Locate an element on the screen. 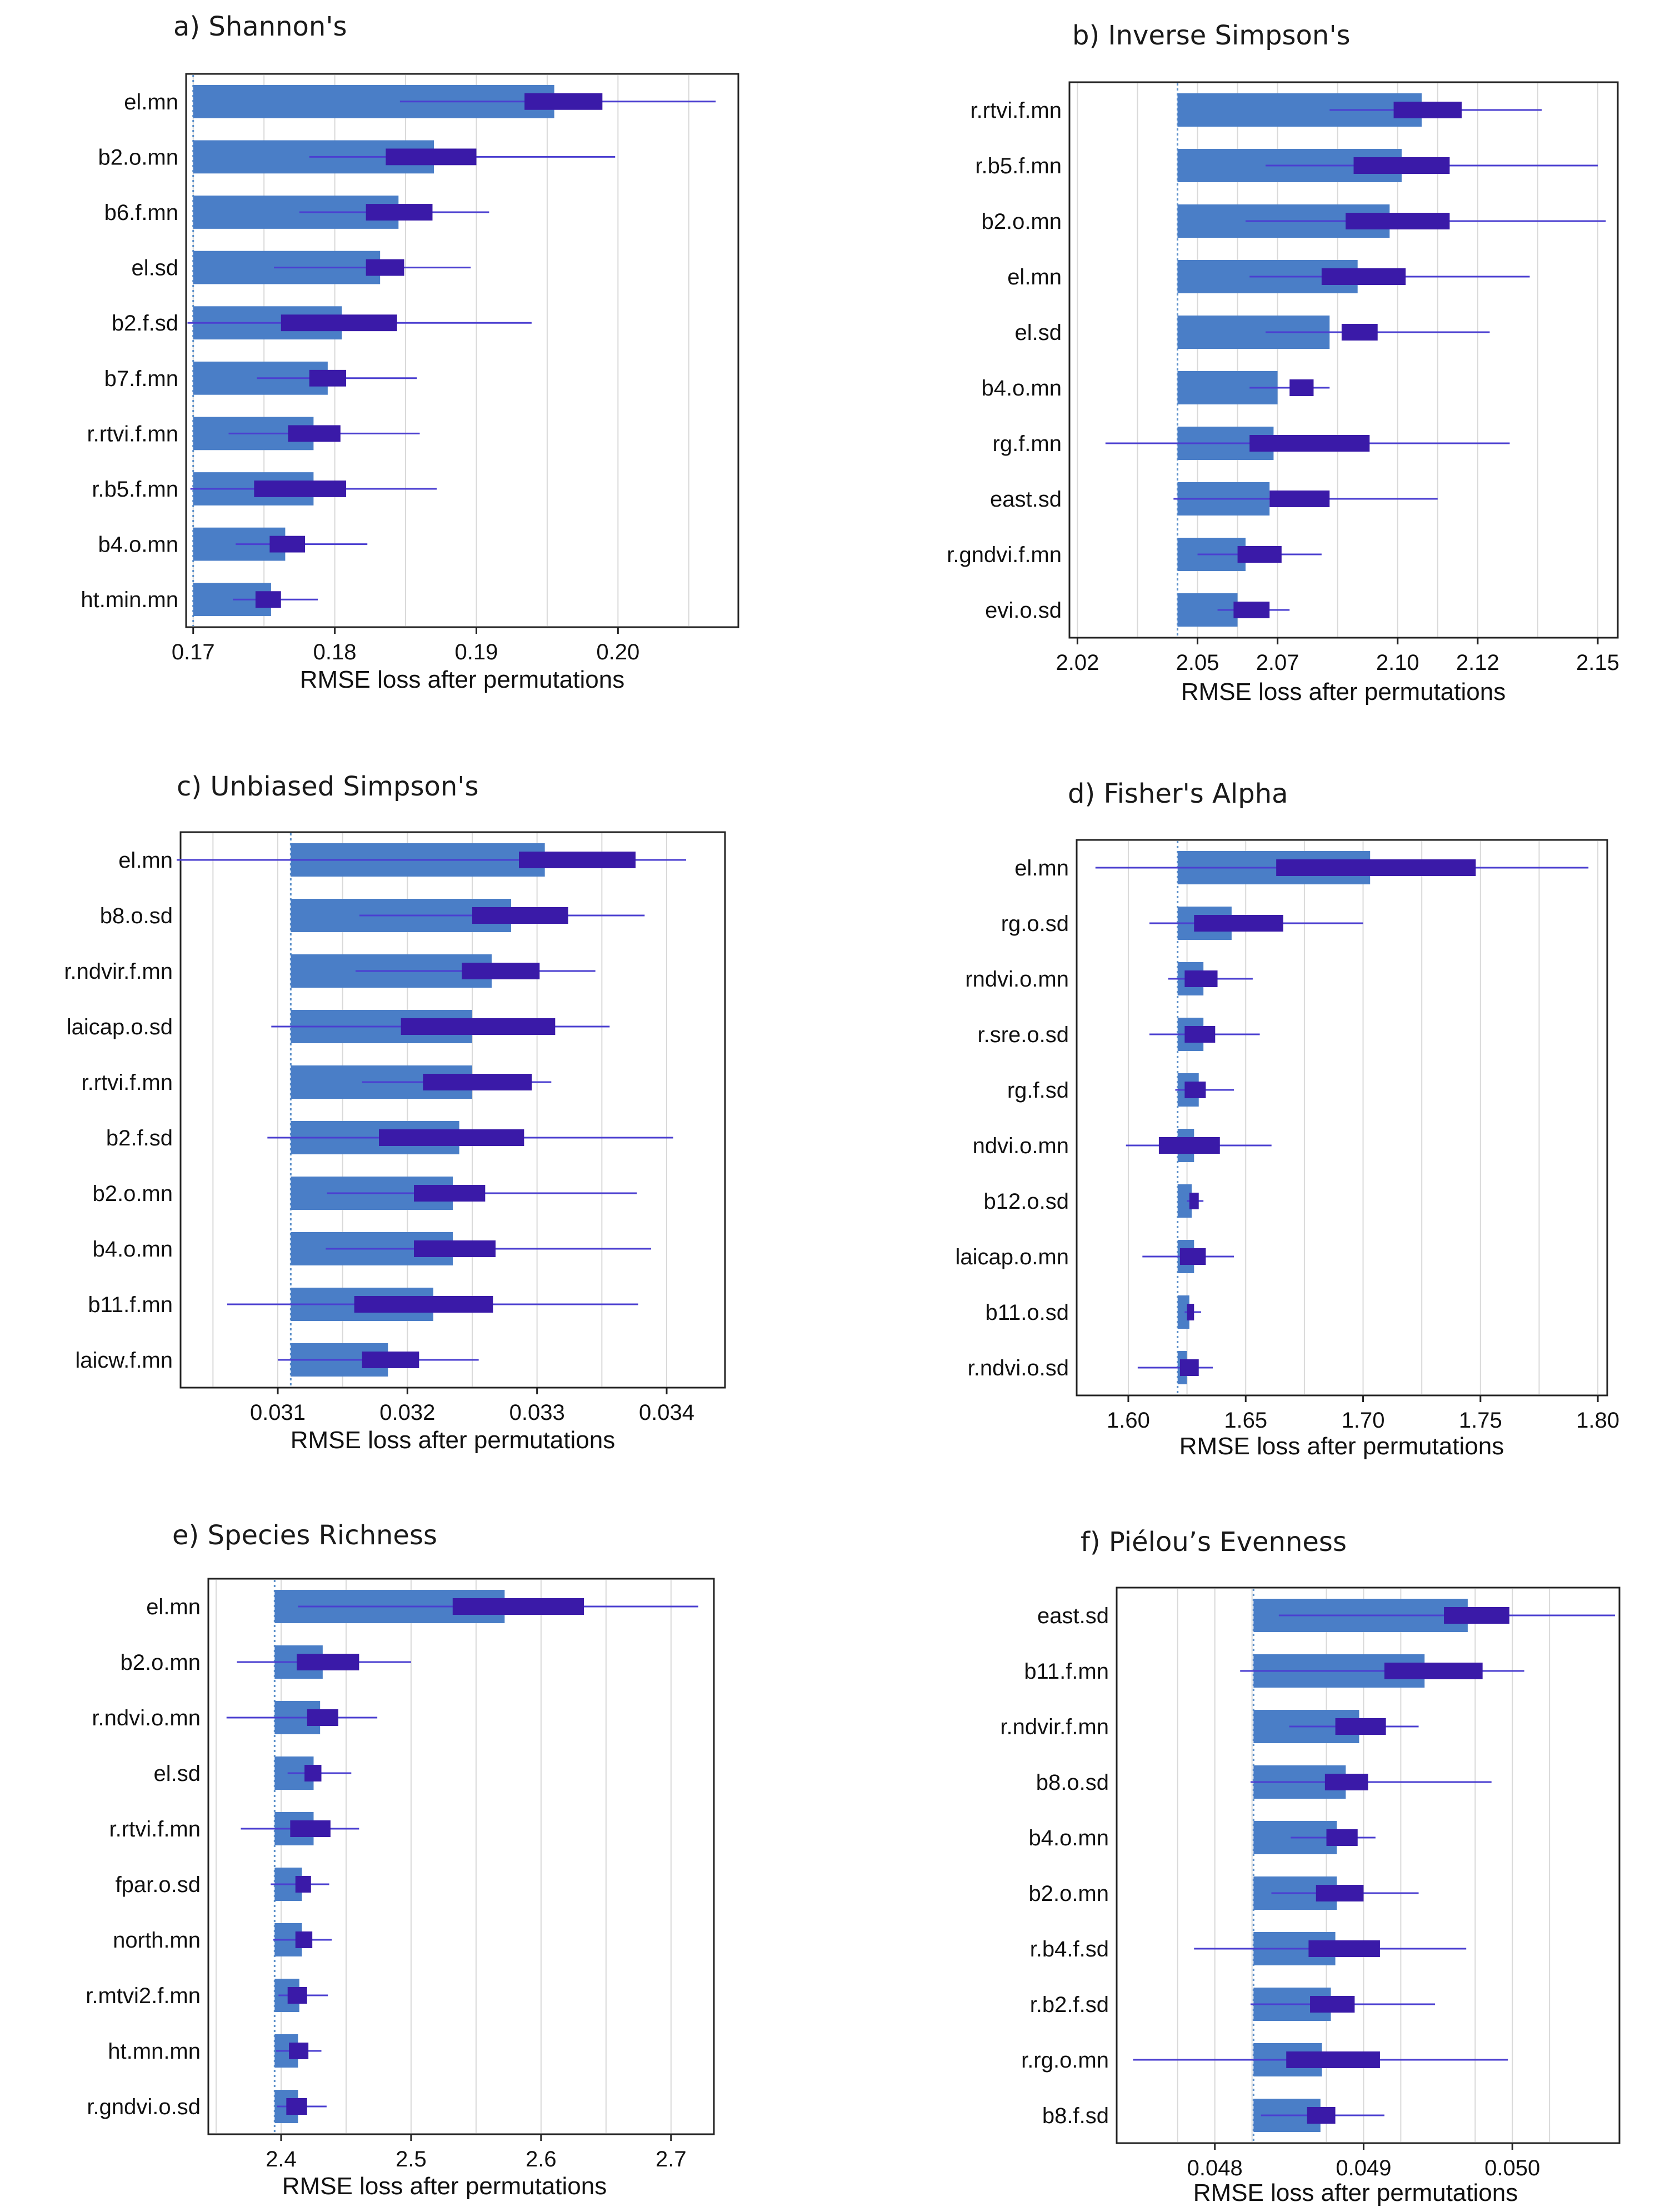 This screenshot has height=2212, width=1655. box-r.gndvi.f.mn is located at coordinates (1259, 554).